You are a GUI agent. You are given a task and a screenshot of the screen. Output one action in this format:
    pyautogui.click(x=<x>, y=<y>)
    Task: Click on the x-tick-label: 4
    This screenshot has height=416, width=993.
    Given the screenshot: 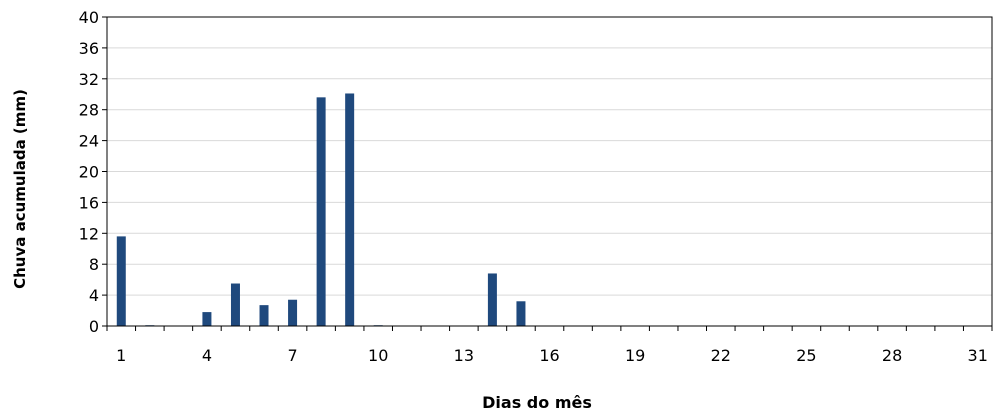 What is the action you would take?
    pyautogui.click(x=207, y=355)
    